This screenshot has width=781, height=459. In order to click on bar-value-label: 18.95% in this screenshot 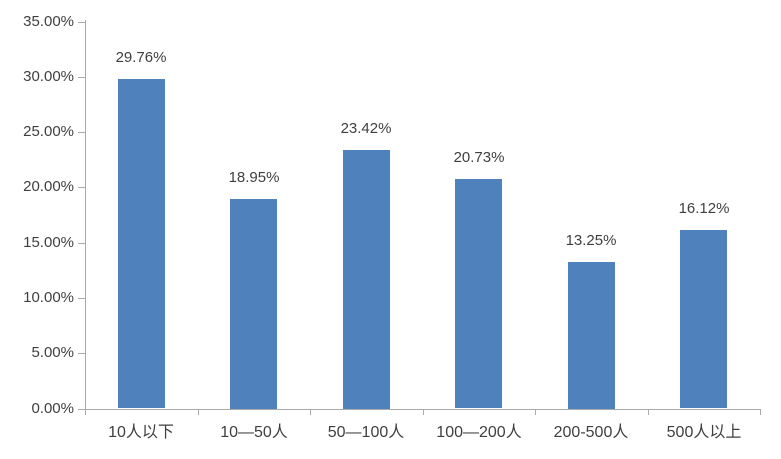, I will do `click(254, 177)`.